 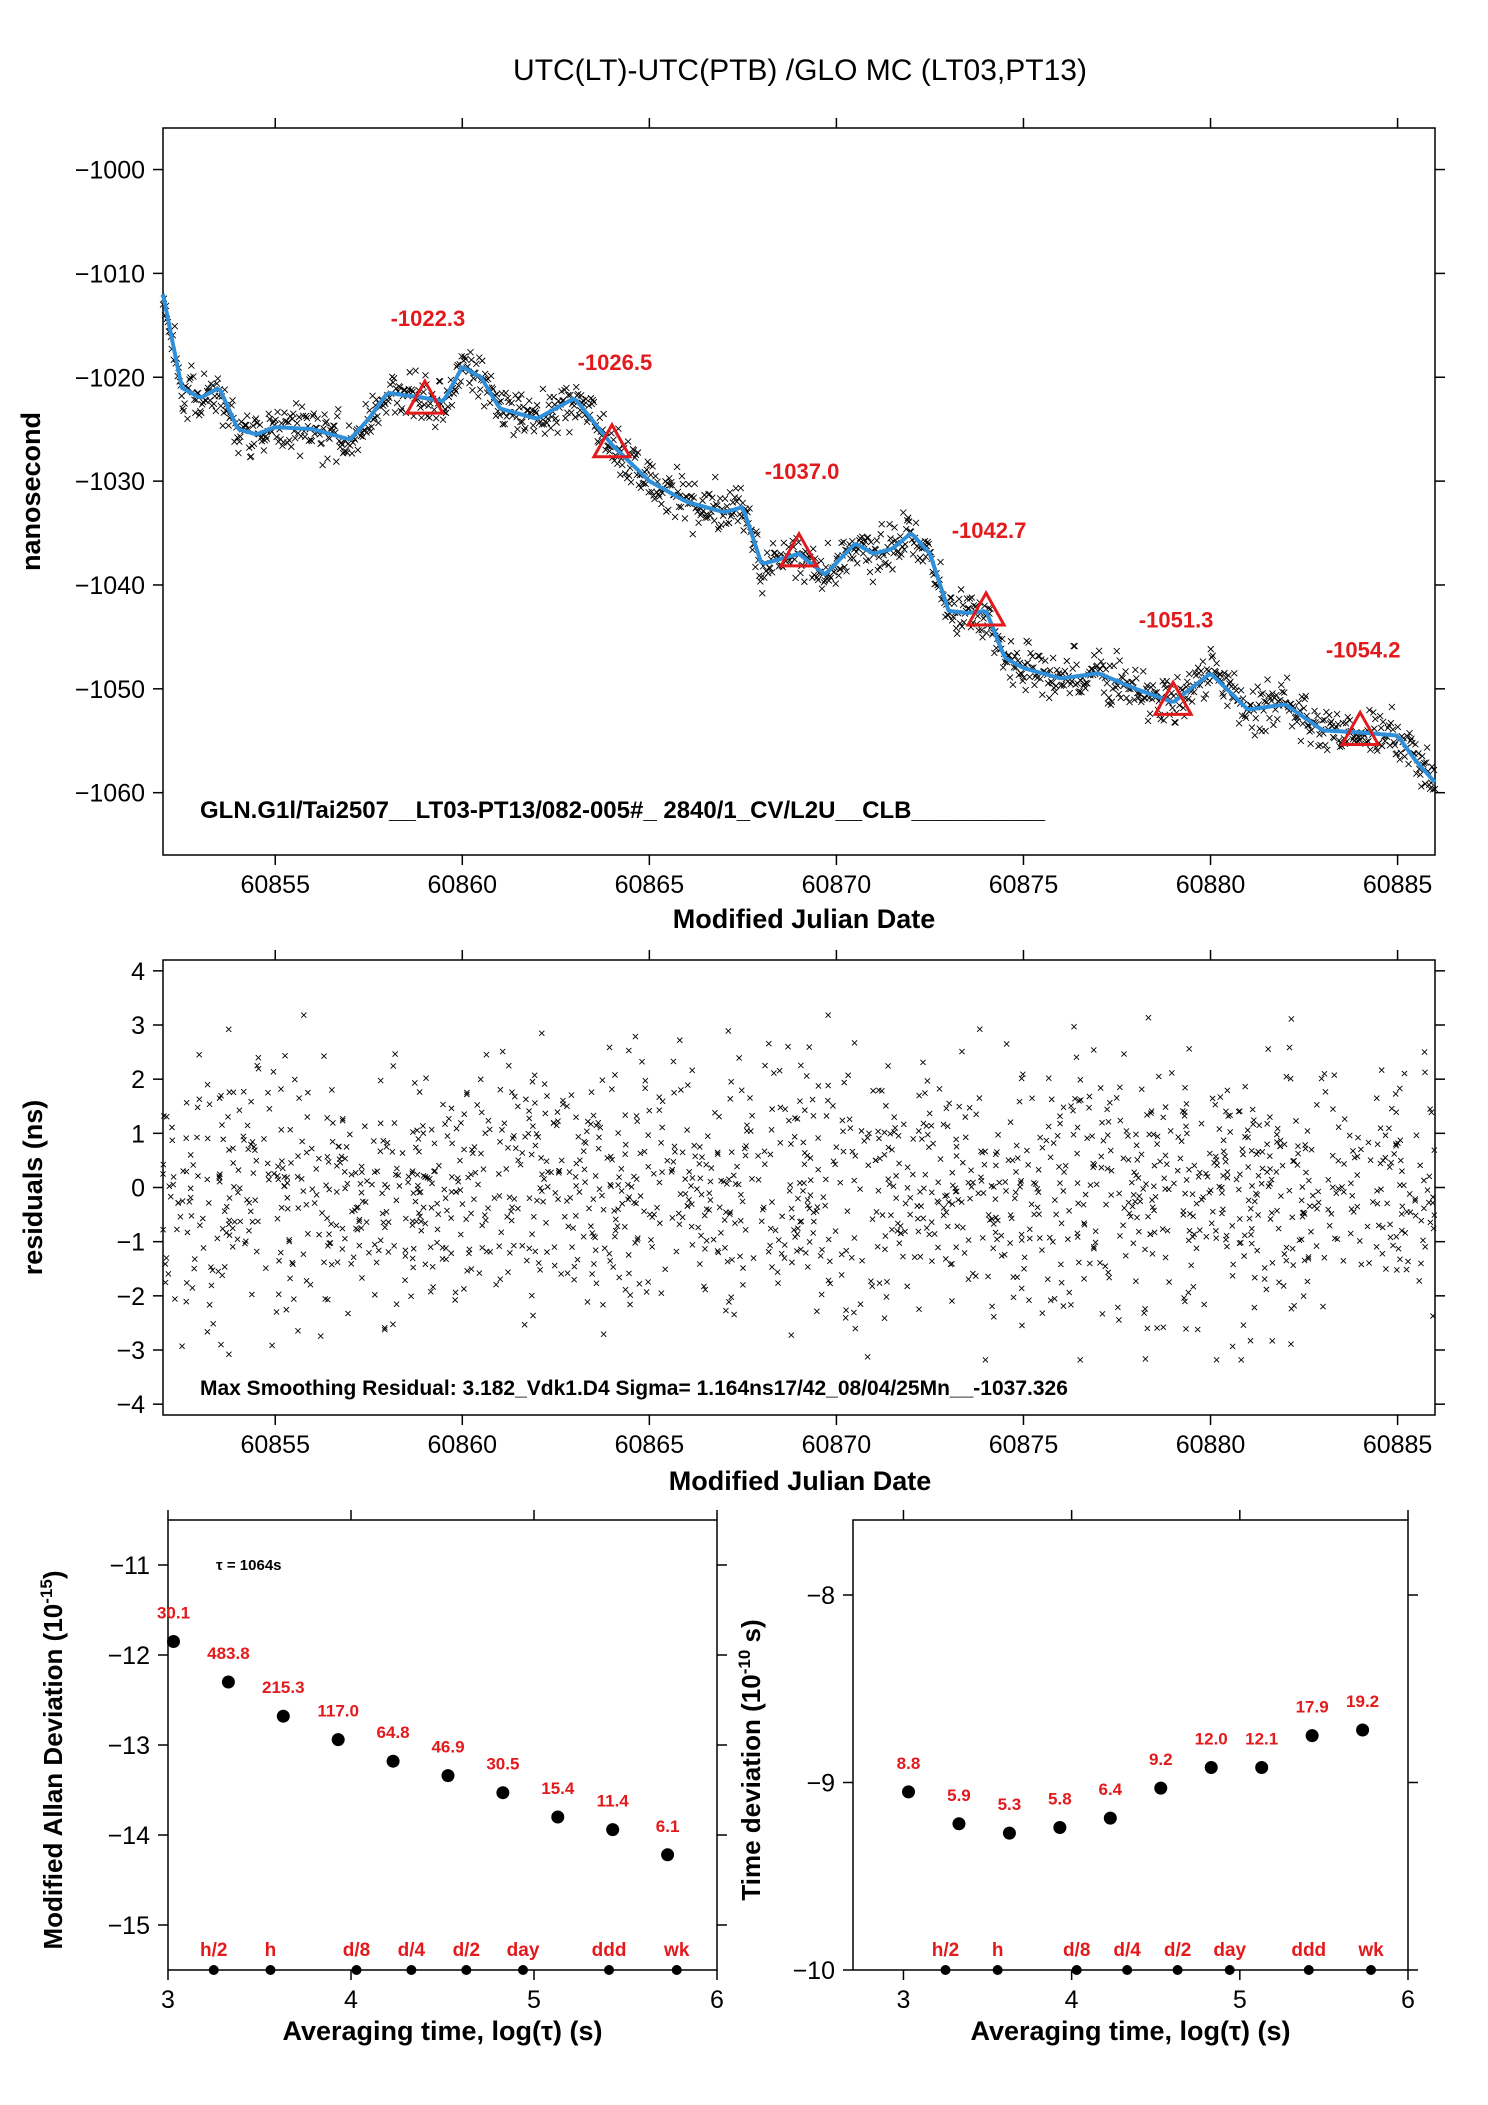 I want to click on triangle-marker, so click(x=986, y=608).